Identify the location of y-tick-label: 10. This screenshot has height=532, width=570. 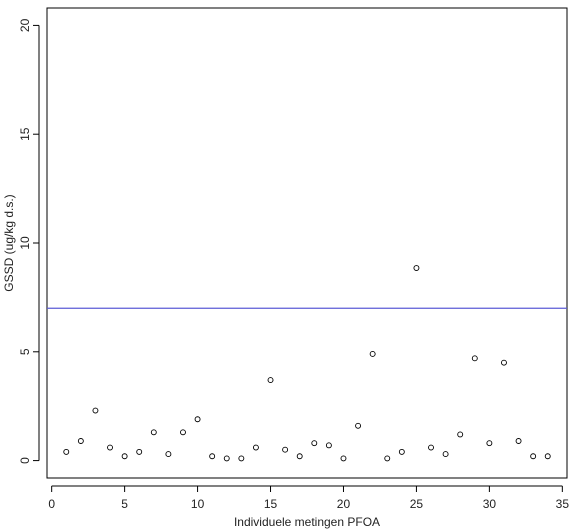
(25, 243).